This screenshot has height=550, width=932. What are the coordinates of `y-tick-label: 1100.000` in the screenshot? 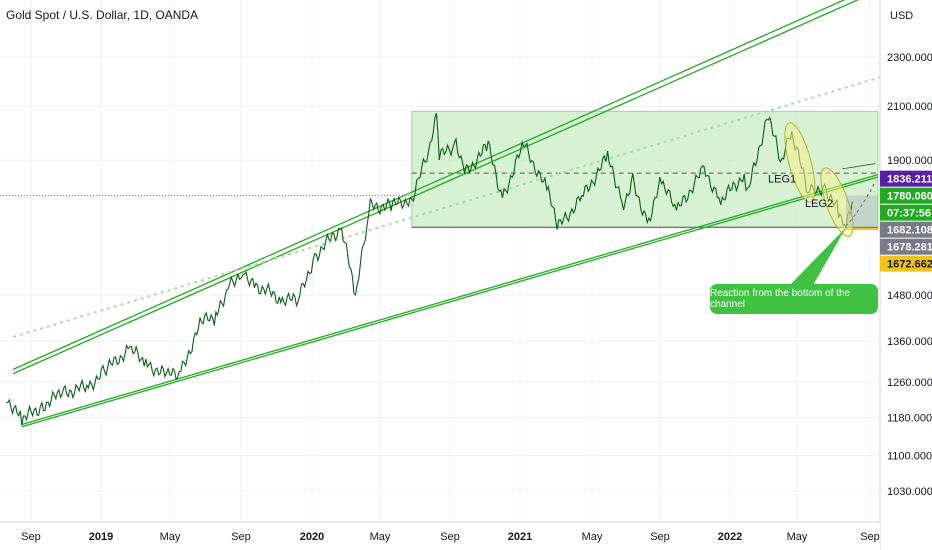 It's located at (909, 456).